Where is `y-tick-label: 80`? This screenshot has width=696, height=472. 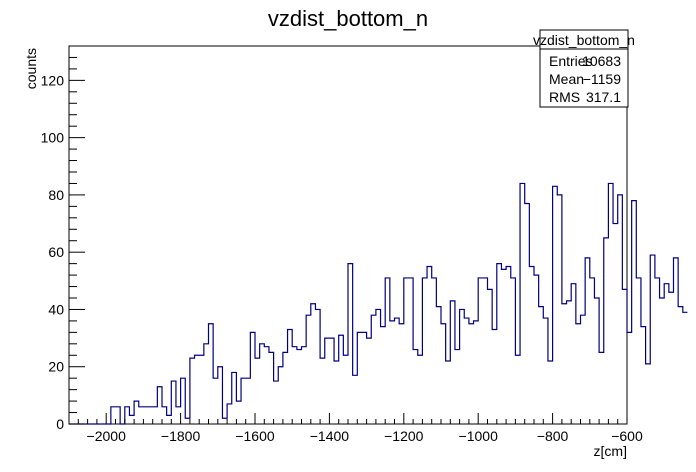 y-tick-label: 80 is located at coordinates (56, 195).